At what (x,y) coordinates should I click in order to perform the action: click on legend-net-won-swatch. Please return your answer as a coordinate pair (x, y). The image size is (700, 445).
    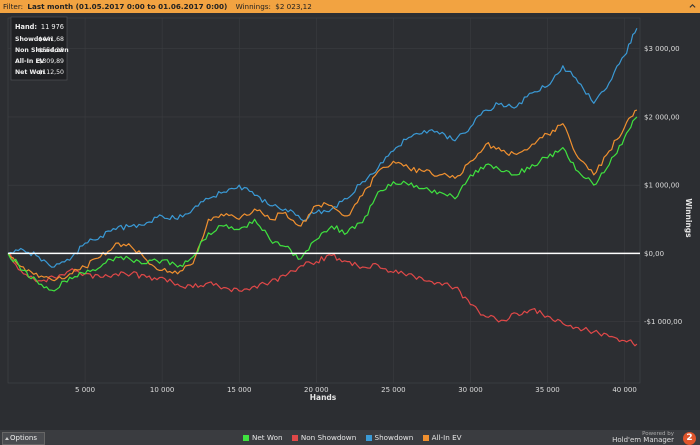
    Looking at the image, I should click on (246, 438).